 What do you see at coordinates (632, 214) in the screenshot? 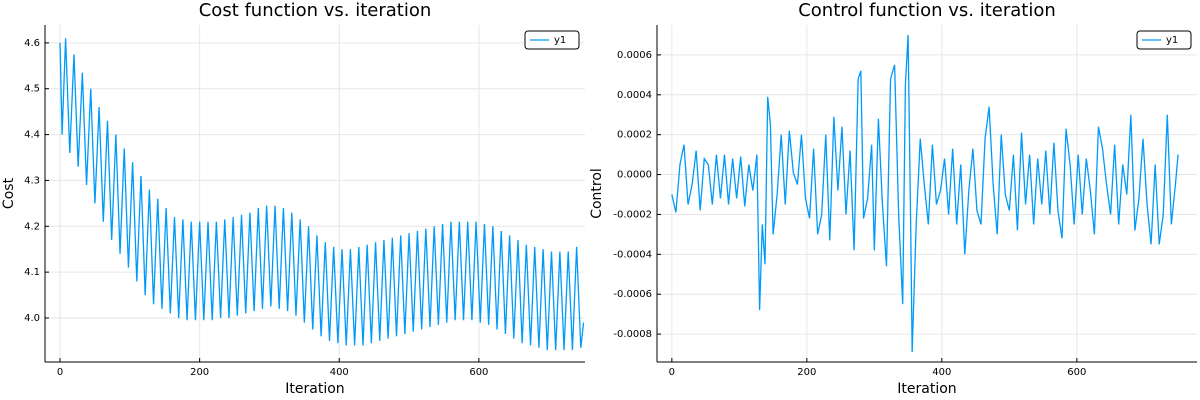
I see `y-tick-label: -0.0002` at bounding box center [632, 214].